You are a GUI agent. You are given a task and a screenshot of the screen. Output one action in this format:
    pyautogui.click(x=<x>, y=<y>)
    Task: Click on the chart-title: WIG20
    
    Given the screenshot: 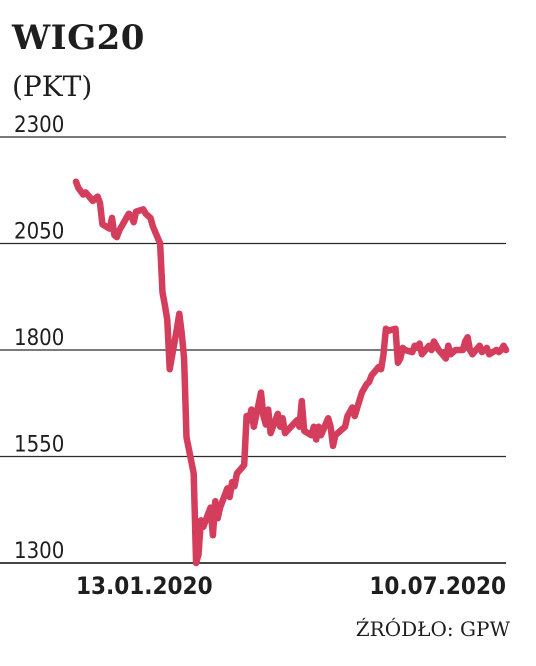 What is the action you would take?
    pyautogui.click(x=78, y=38)
    